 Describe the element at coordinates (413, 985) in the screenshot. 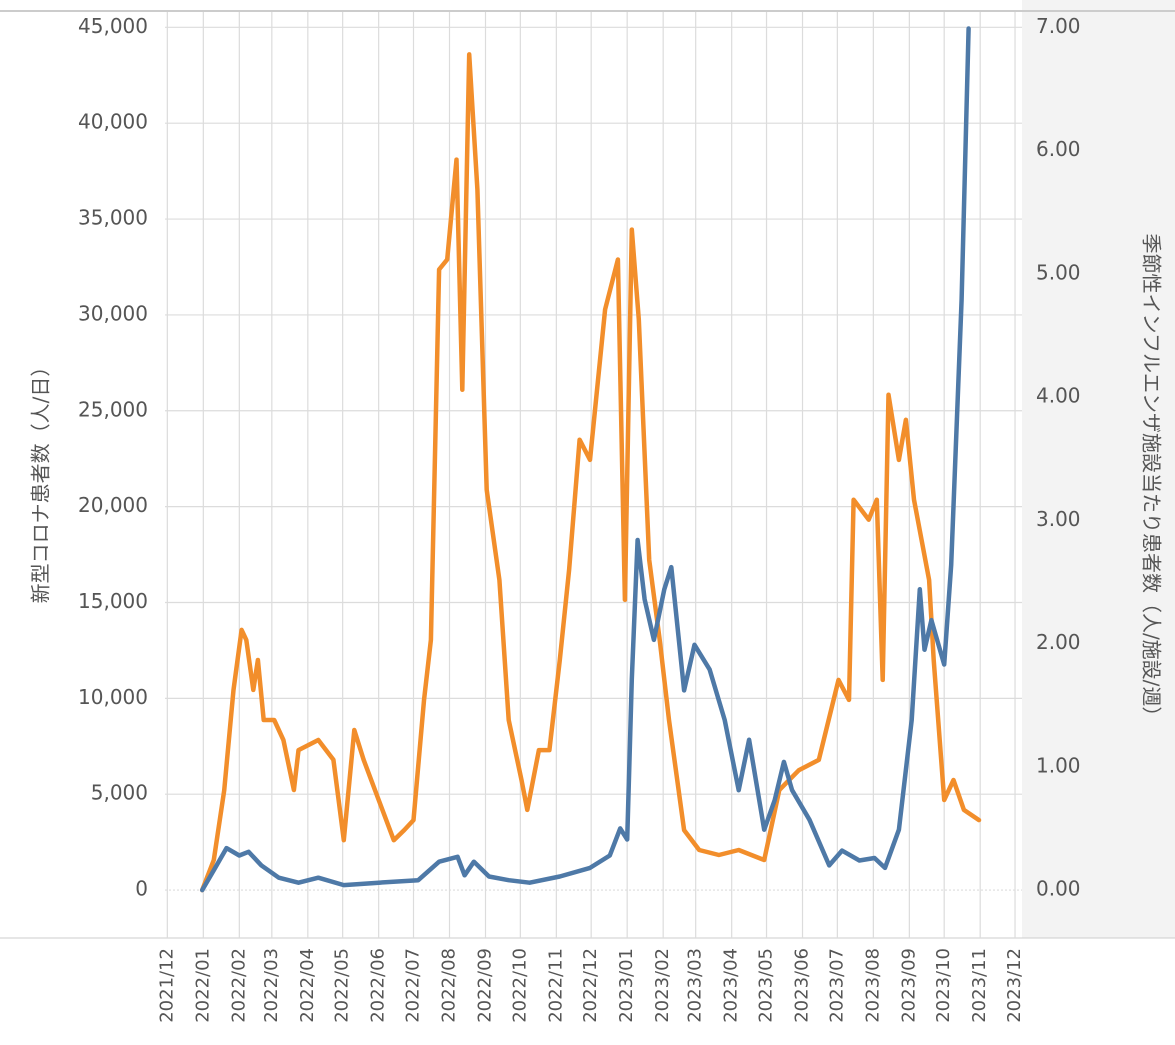

I see `x-tick-label: 2022/07` at that location.